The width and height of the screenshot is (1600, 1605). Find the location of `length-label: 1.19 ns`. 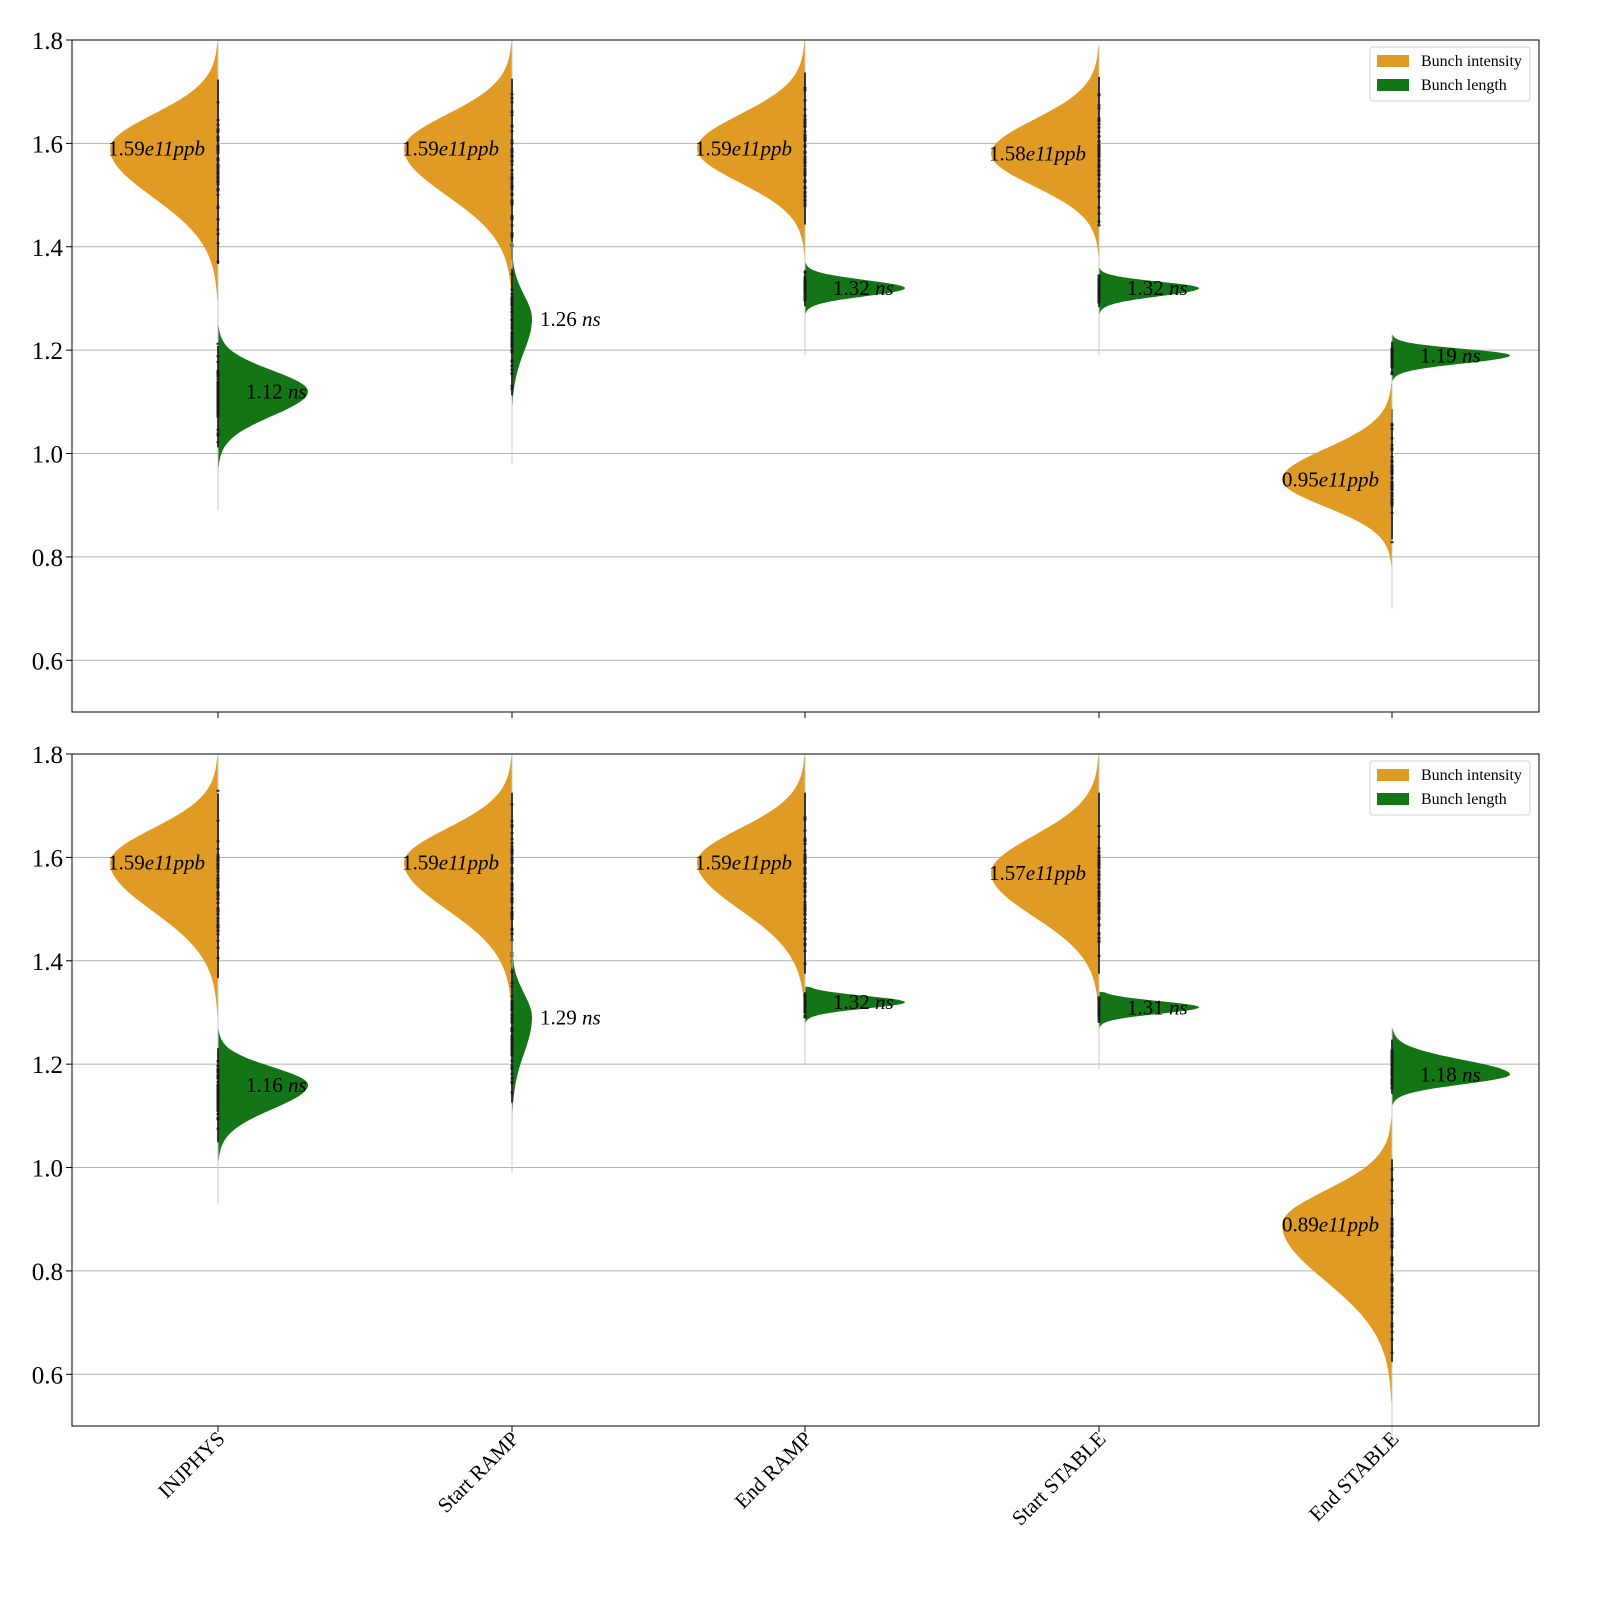

length-label: 1.19 ns is located at coordinates (1450, 355).